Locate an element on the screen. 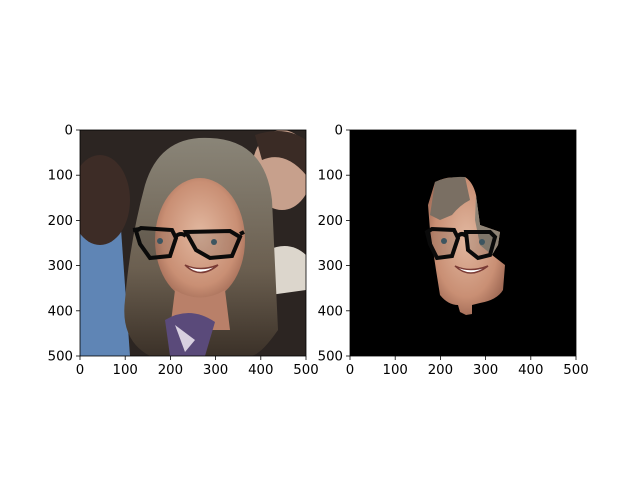 This screenshot has height=480, width=640. left-x-tick-label: 400 is located at coordinates (260, 370).